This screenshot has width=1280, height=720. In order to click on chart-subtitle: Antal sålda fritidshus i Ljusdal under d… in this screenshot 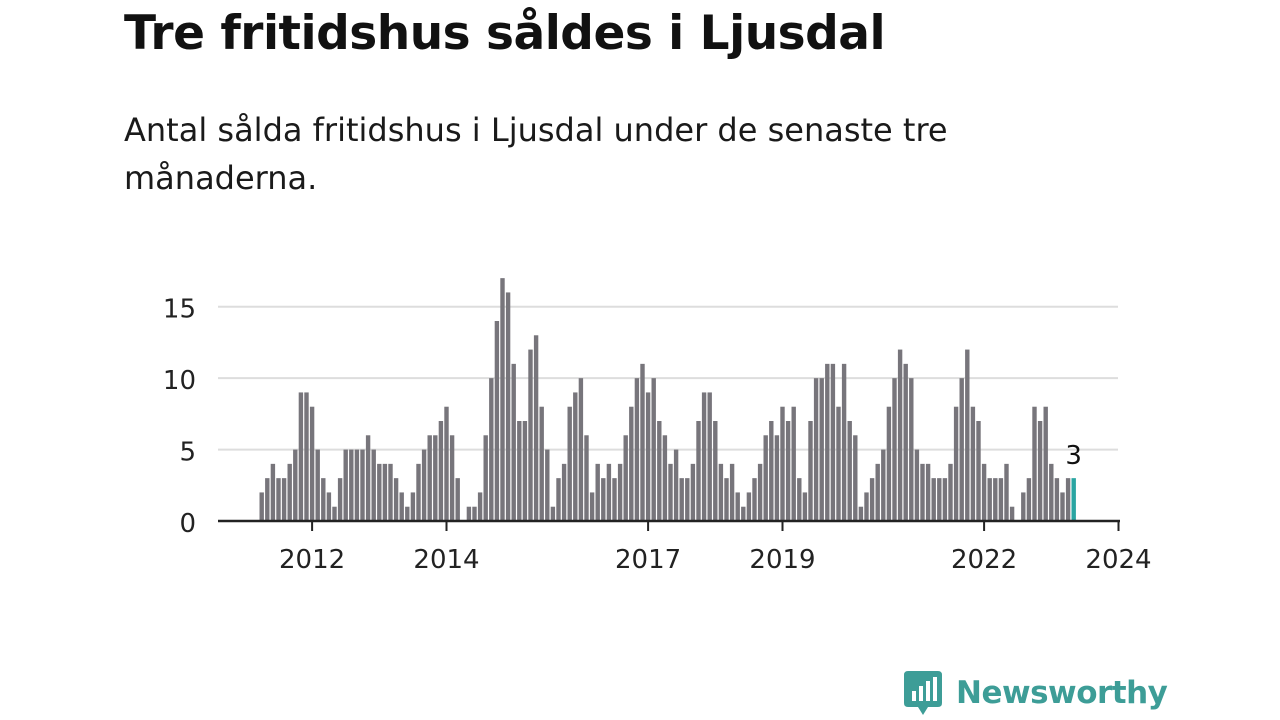, I will do `click(536, 154)`.